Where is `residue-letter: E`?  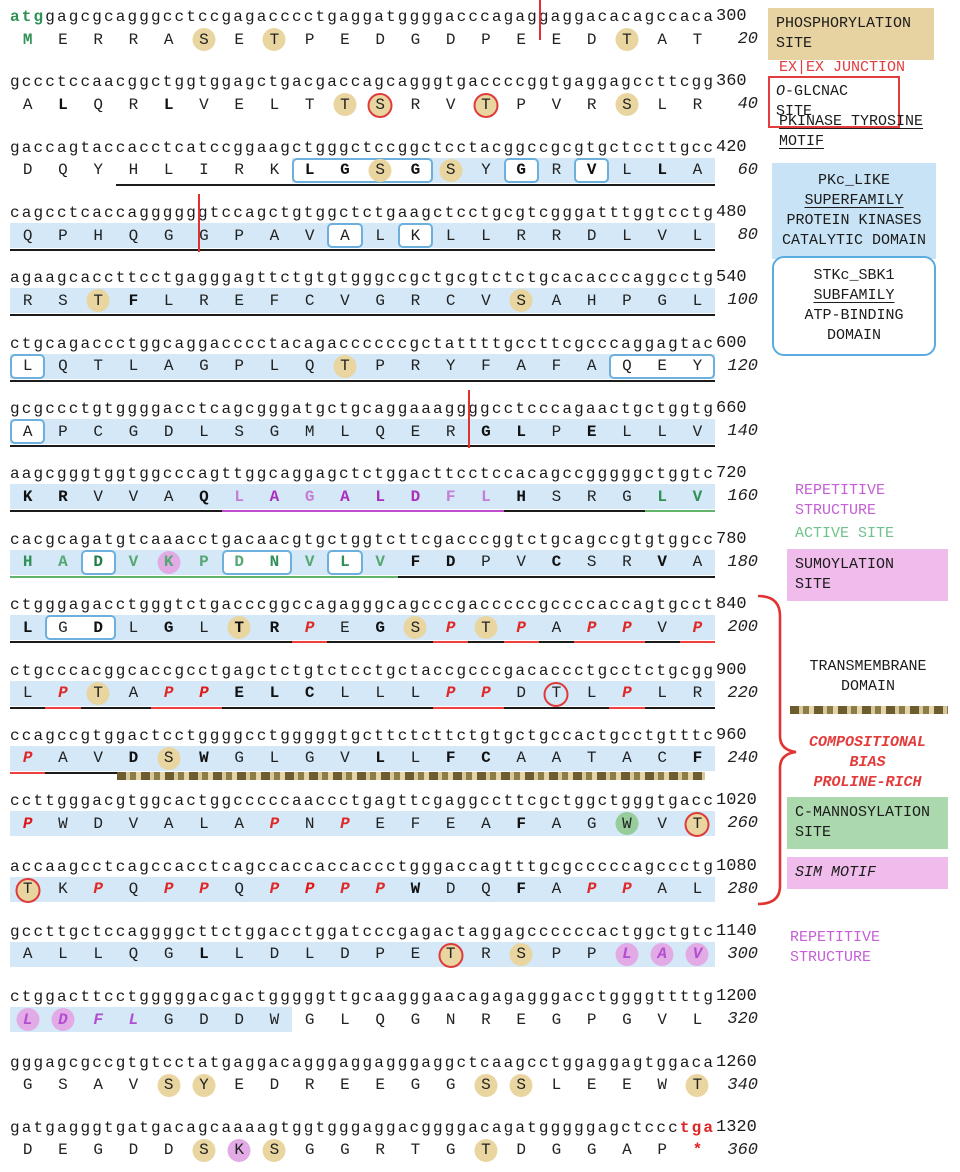
residue-letter: E is located at coordinates (63, 1150).